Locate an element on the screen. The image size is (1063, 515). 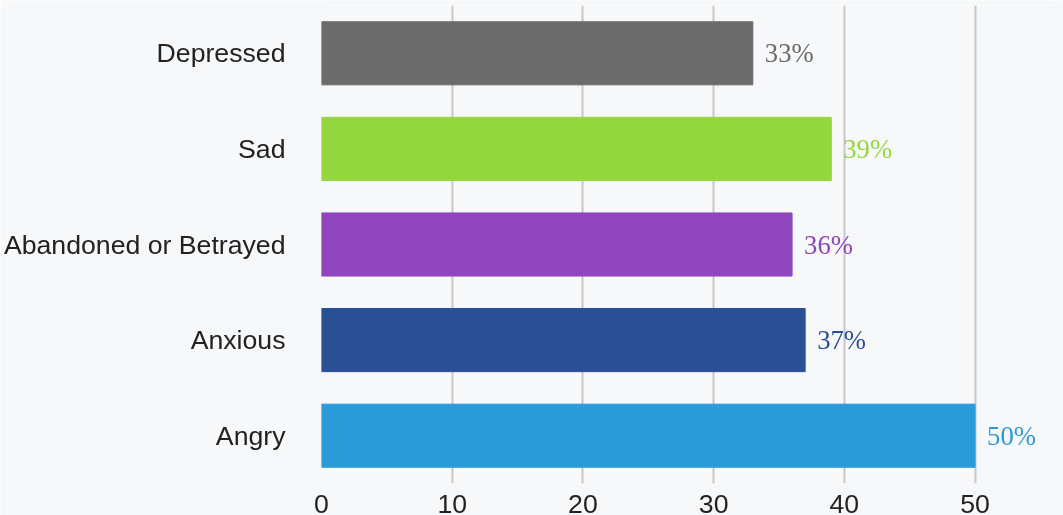
data-label: 50% is located at coordinates (1011, 435).